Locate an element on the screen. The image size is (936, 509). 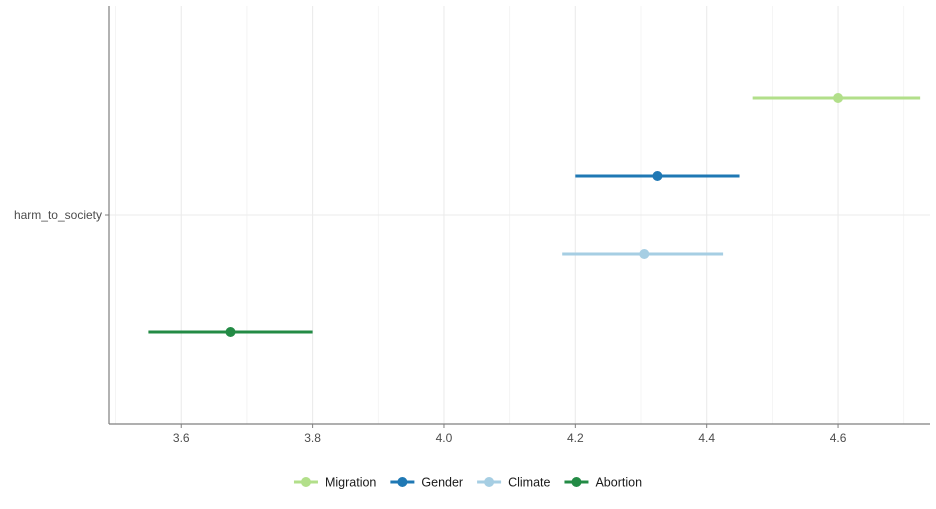
point-gender is located at coordinates (657, 176).